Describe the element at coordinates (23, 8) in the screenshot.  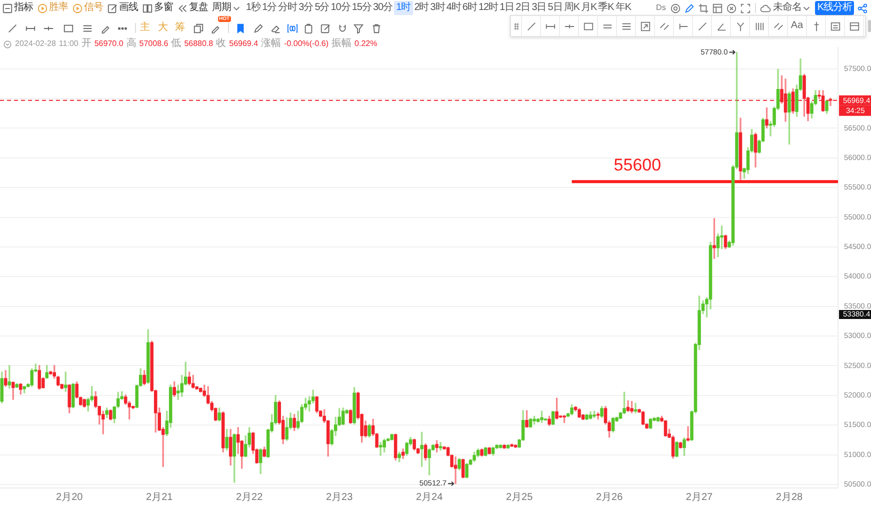
I see `text: 指标` at that location.